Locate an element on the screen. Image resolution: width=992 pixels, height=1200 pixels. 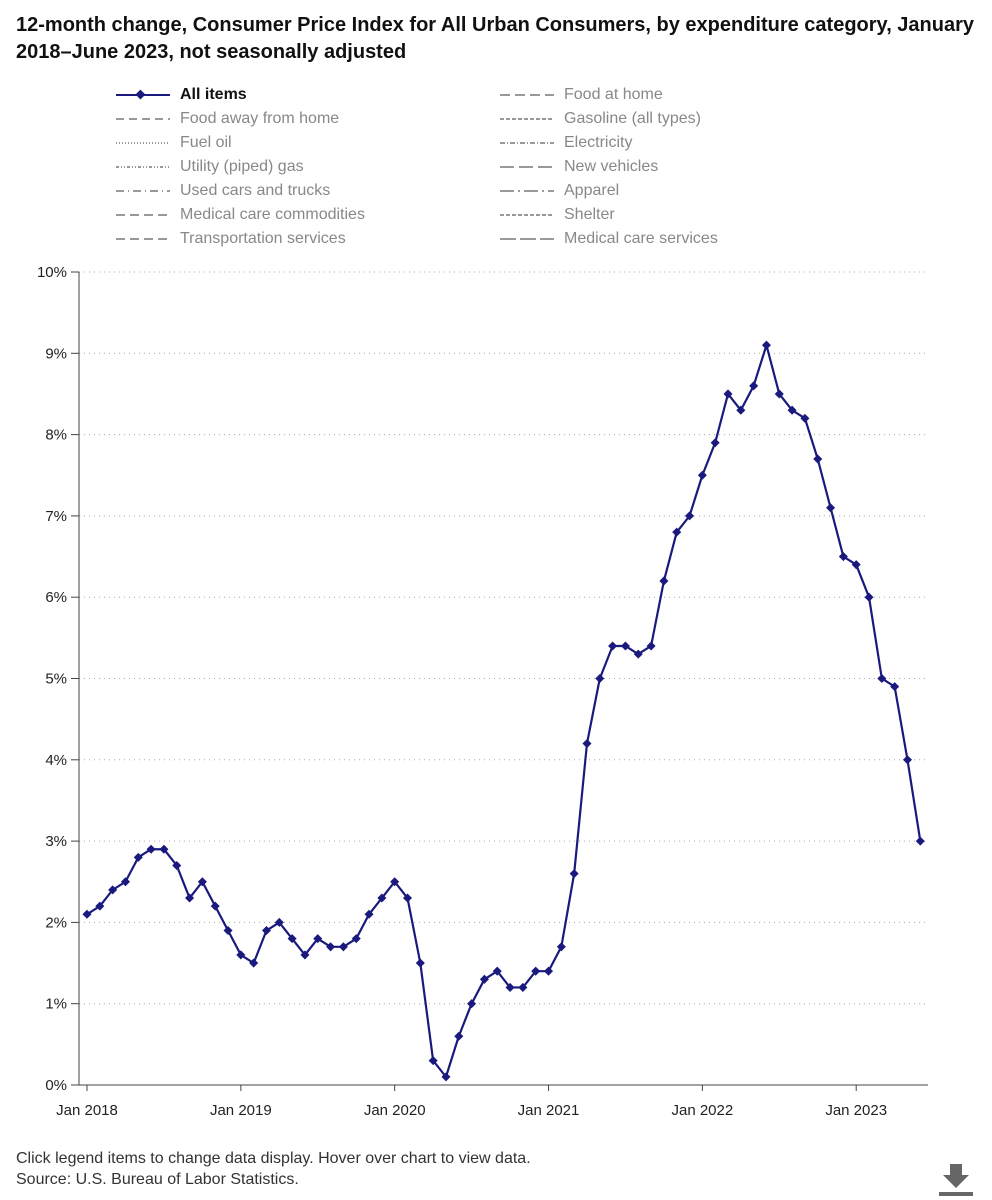
legend-item-new-vehicles: New vehicles is located at coordinates (579, 167).